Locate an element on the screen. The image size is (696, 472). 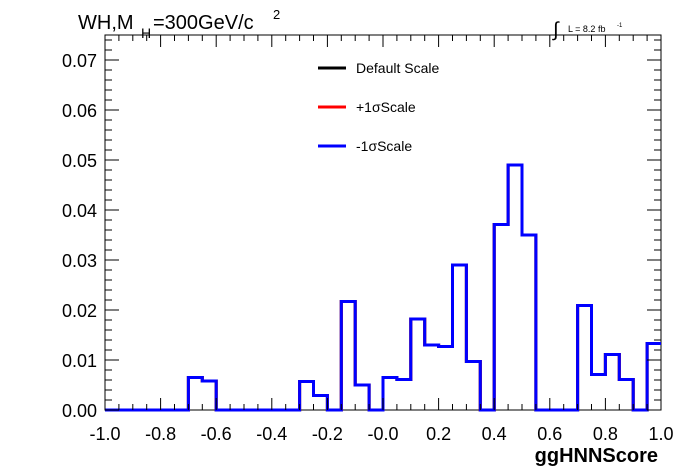
luminosity-superscript: -1 is located at coordinates (620, 26).